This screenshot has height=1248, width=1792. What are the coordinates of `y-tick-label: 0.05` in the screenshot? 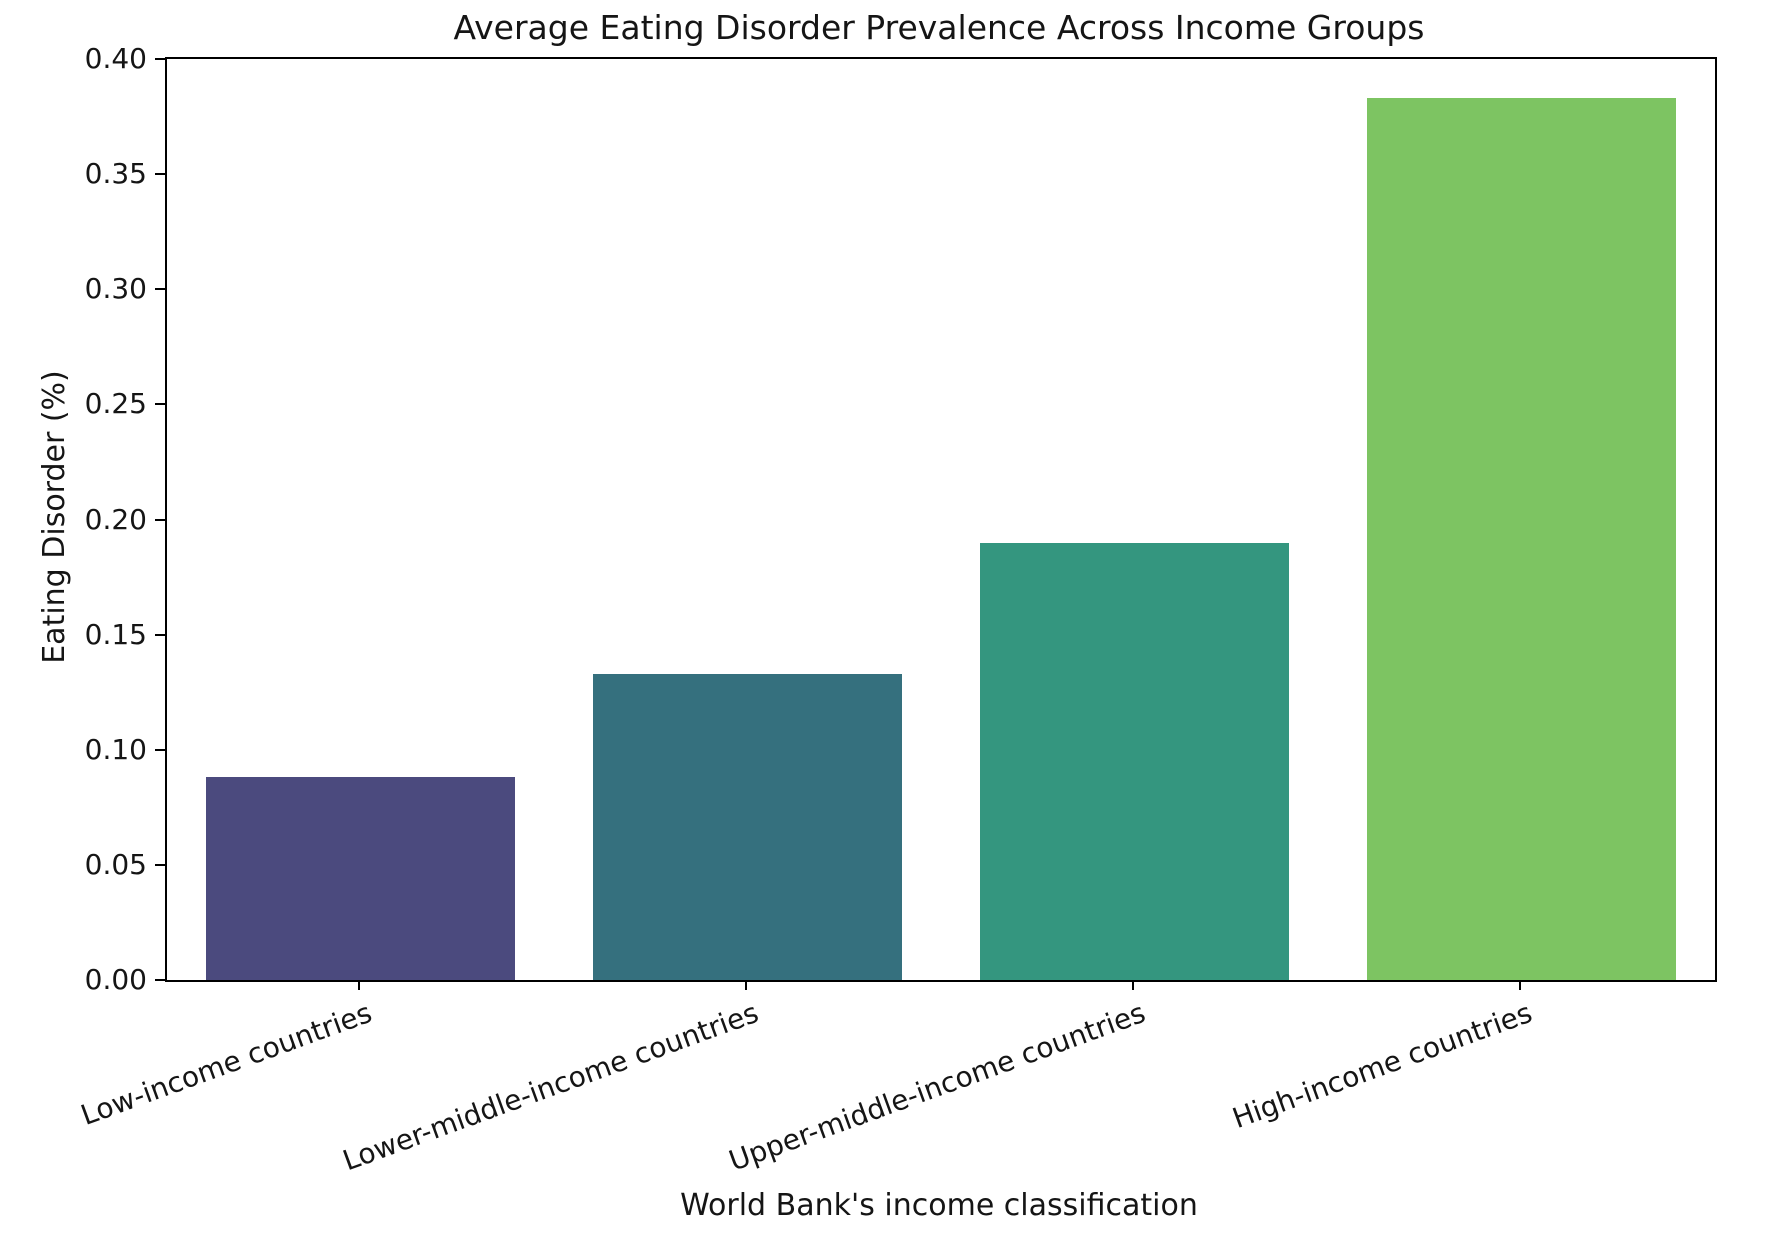 It's located at (115, 864).